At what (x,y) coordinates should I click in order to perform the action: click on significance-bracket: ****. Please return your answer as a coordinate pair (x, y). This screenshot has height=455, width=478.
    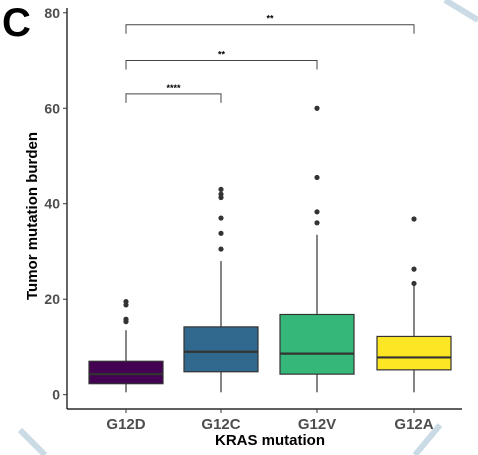
    Looking at the image, I should click on (173, 93).